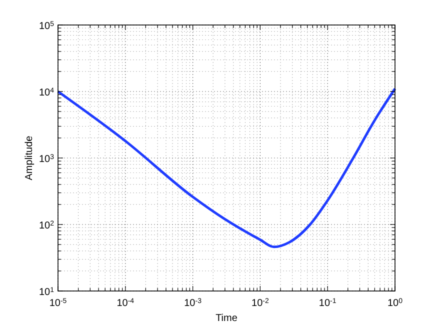 The image size is (436, 327). Describe the element at coordinates (46, 292) in the screenshot. I see `y-tick-label: 10$^{1}$` at that location.